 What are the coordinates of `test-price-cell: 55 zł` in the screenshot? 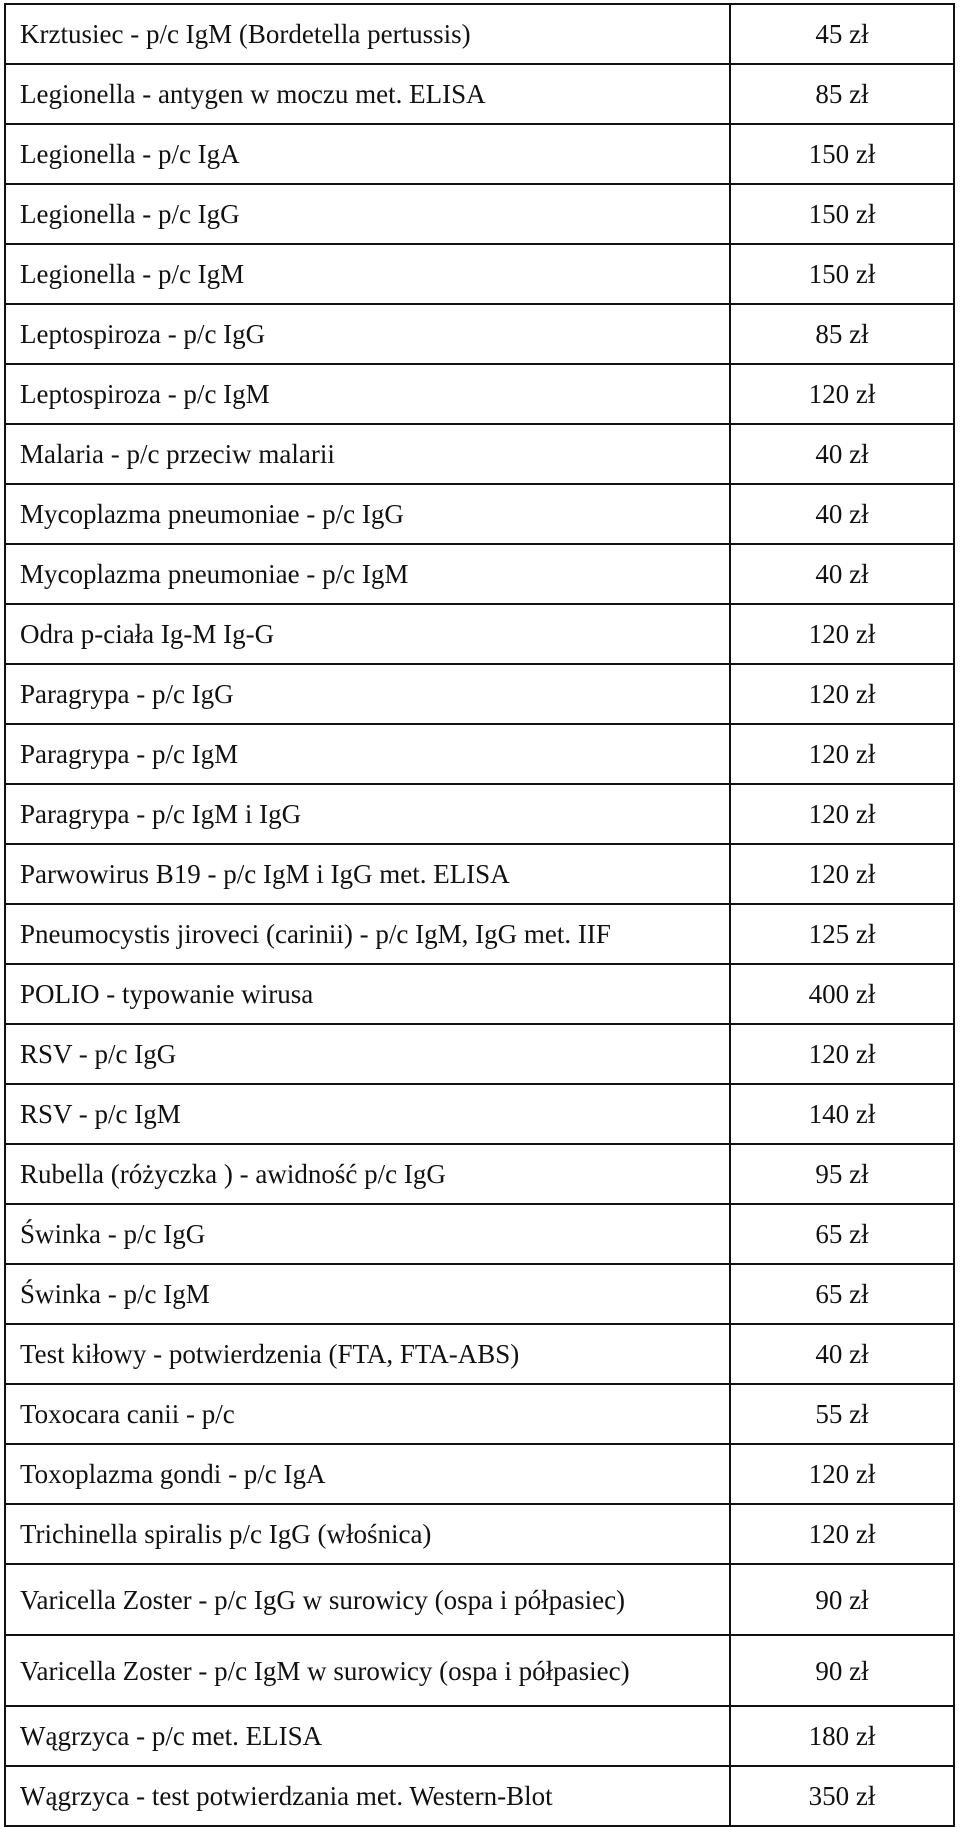 It's located at (842, 1414).